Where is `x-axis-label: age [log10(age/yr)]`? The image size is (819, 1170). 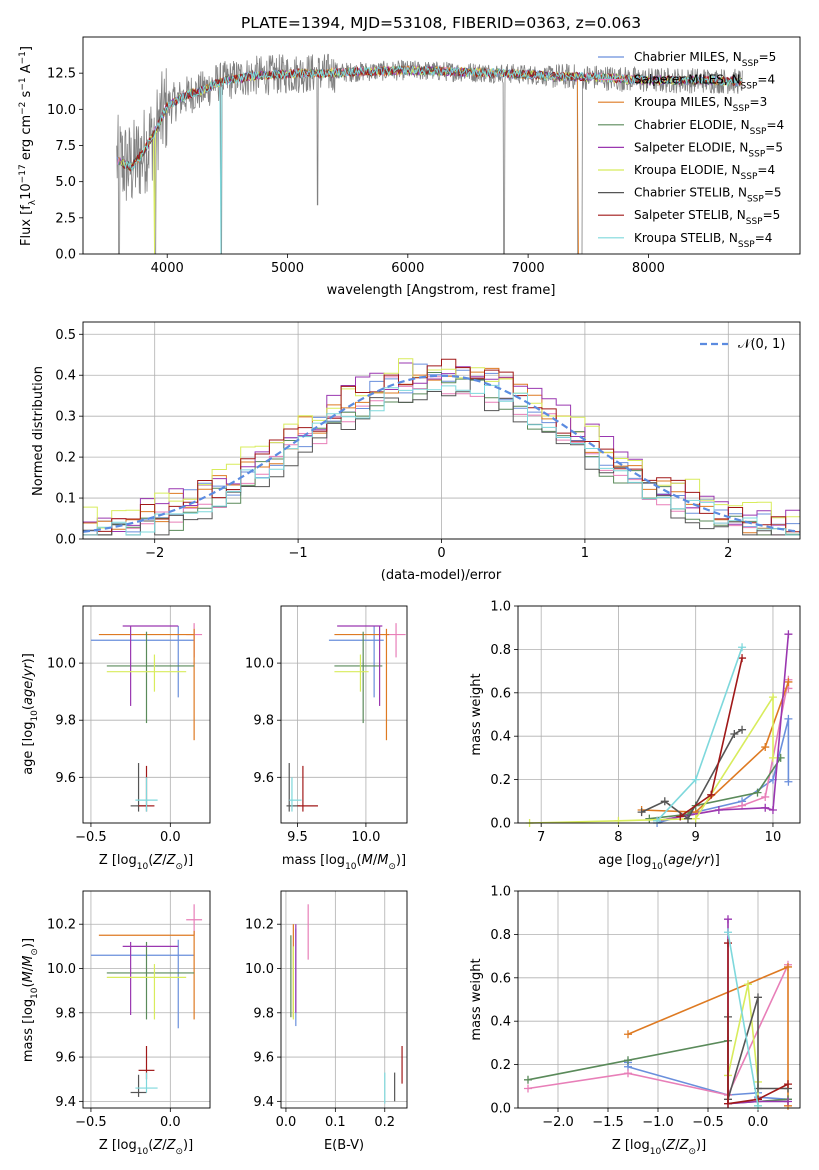
x-axis-label: age [log10(age/yr)] is located at coordinates (659, 862).